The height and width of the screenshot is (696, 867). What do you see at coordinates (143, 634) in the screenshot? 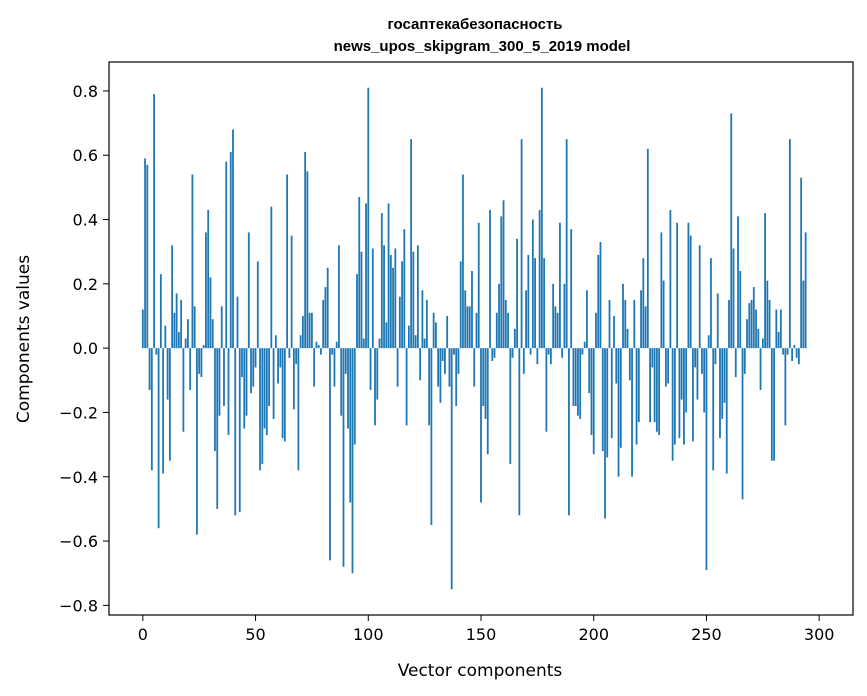
I see `x-tick-label: 0` at bounding box center [143, 634].